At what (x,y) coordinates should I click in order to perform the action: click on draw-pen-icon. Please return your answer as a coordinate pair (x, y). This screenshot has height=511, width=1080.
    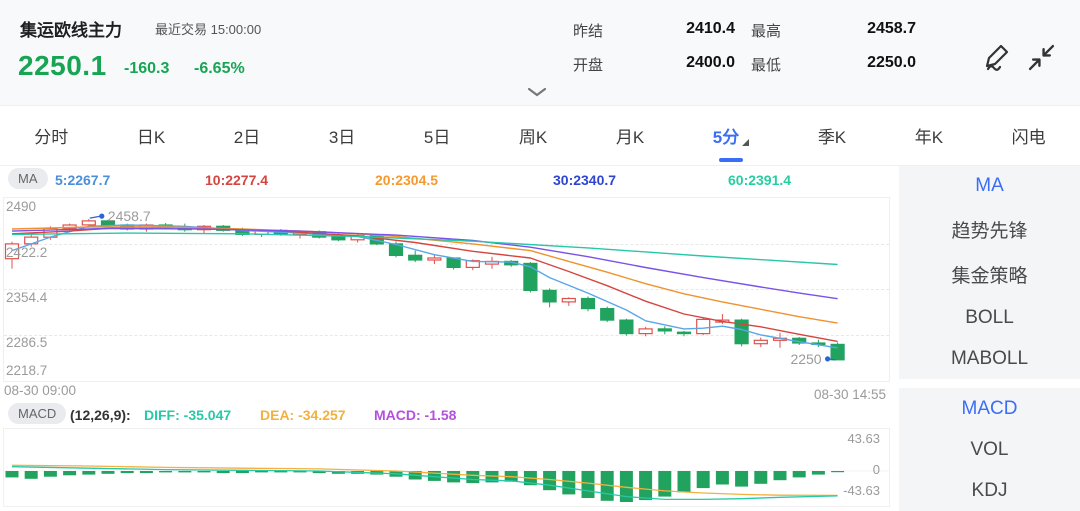
    Looking at the image, I should click on (996, 60).